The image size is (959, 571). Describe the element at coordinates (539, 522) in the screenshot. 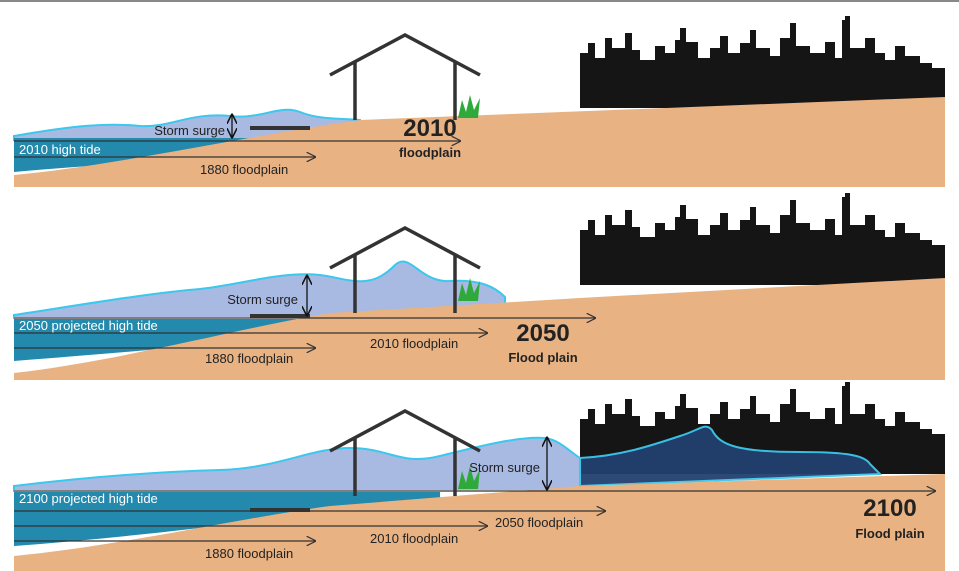

I see `floodplain-label: 2050 floodplain` at that location.